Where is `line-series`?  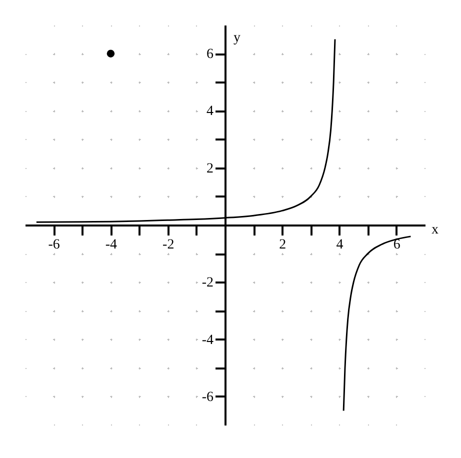
line-series is located at coordinates (377, 324).